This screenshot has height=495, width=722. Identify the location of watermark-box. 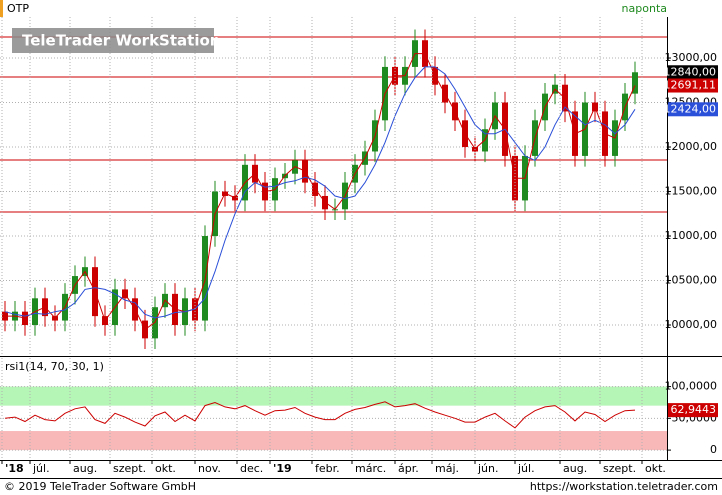
(113, 40).